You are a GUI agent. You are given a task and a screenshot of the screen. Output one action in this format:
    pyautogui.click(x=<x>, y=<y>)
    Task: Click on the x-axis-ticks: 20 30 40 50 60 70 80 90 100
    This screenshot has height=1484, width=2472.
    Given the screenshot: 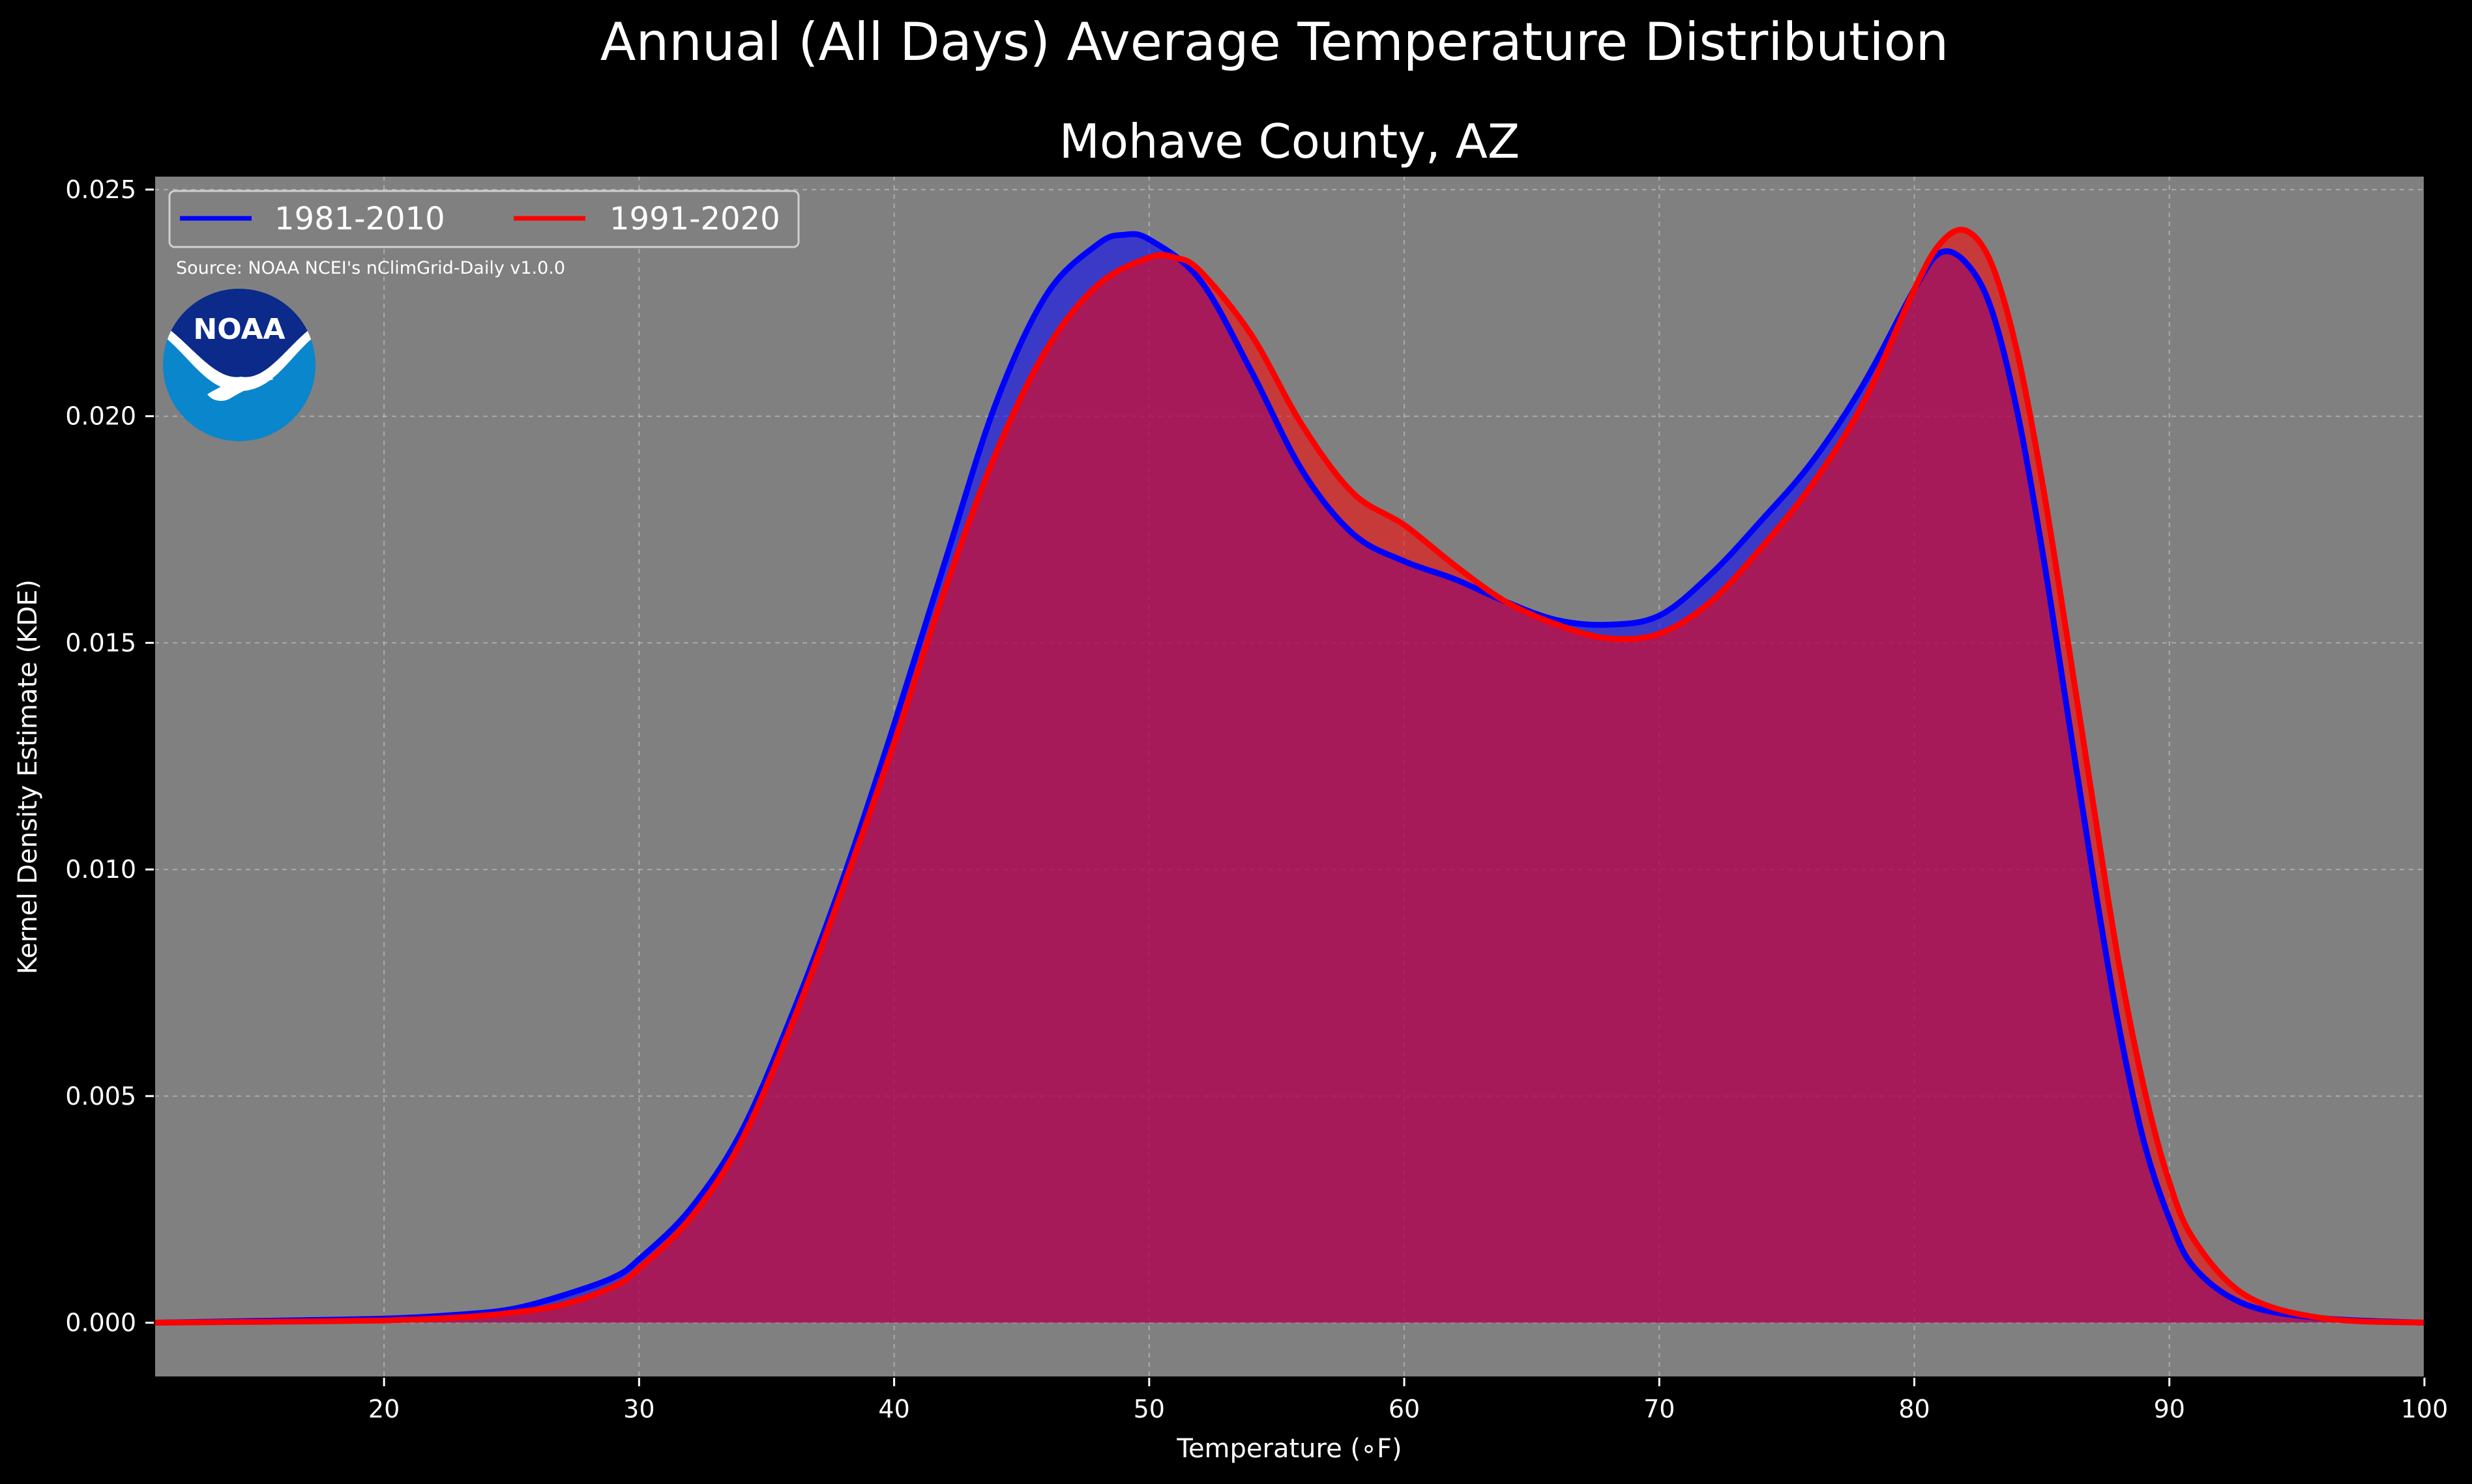 What is the action you would take?
    pyautogui.click(x=1408, y=1400)
    